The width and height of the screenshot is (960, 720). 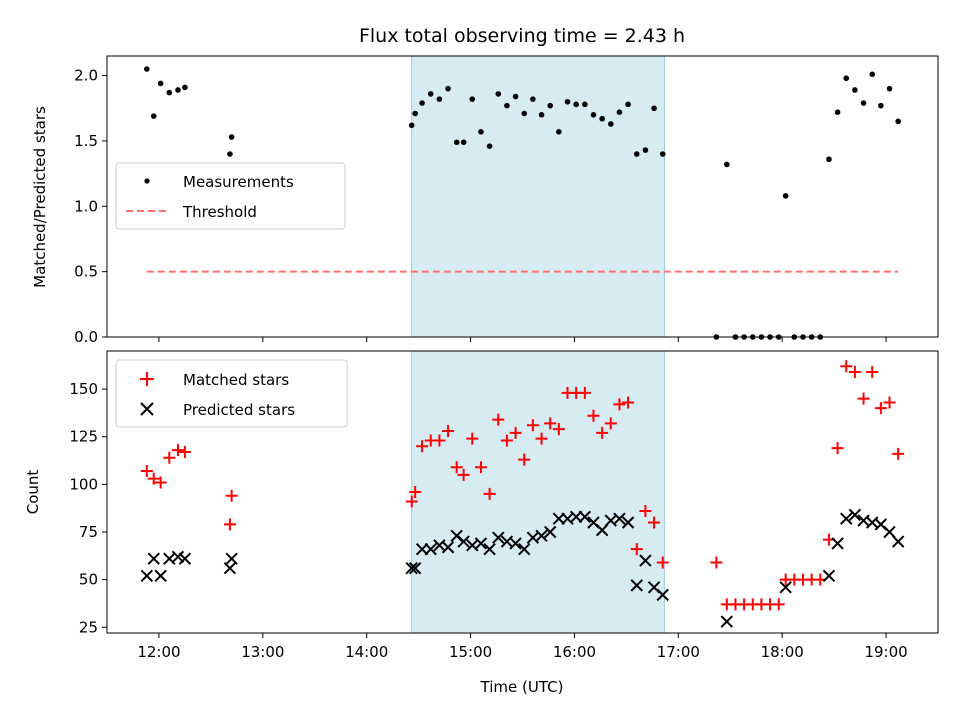 What do you see at coordinates (86, 76) in the screenshot?
I see `y-tick-label: 2.0` at bounding box center [86, 76].